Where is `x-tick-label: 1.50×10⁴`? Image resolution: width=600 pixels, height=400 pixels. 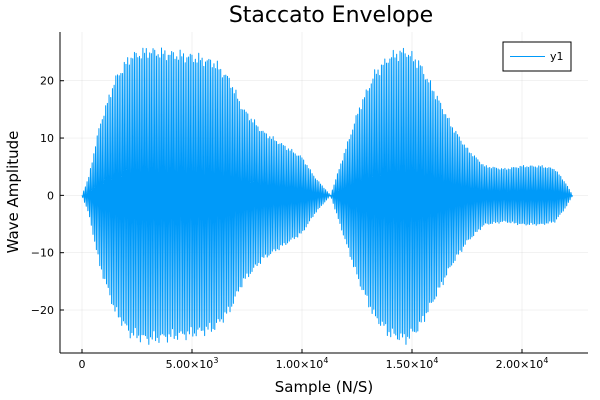
x-tick-label: 1.50×10⁴ is located at coordinates (412, 363).